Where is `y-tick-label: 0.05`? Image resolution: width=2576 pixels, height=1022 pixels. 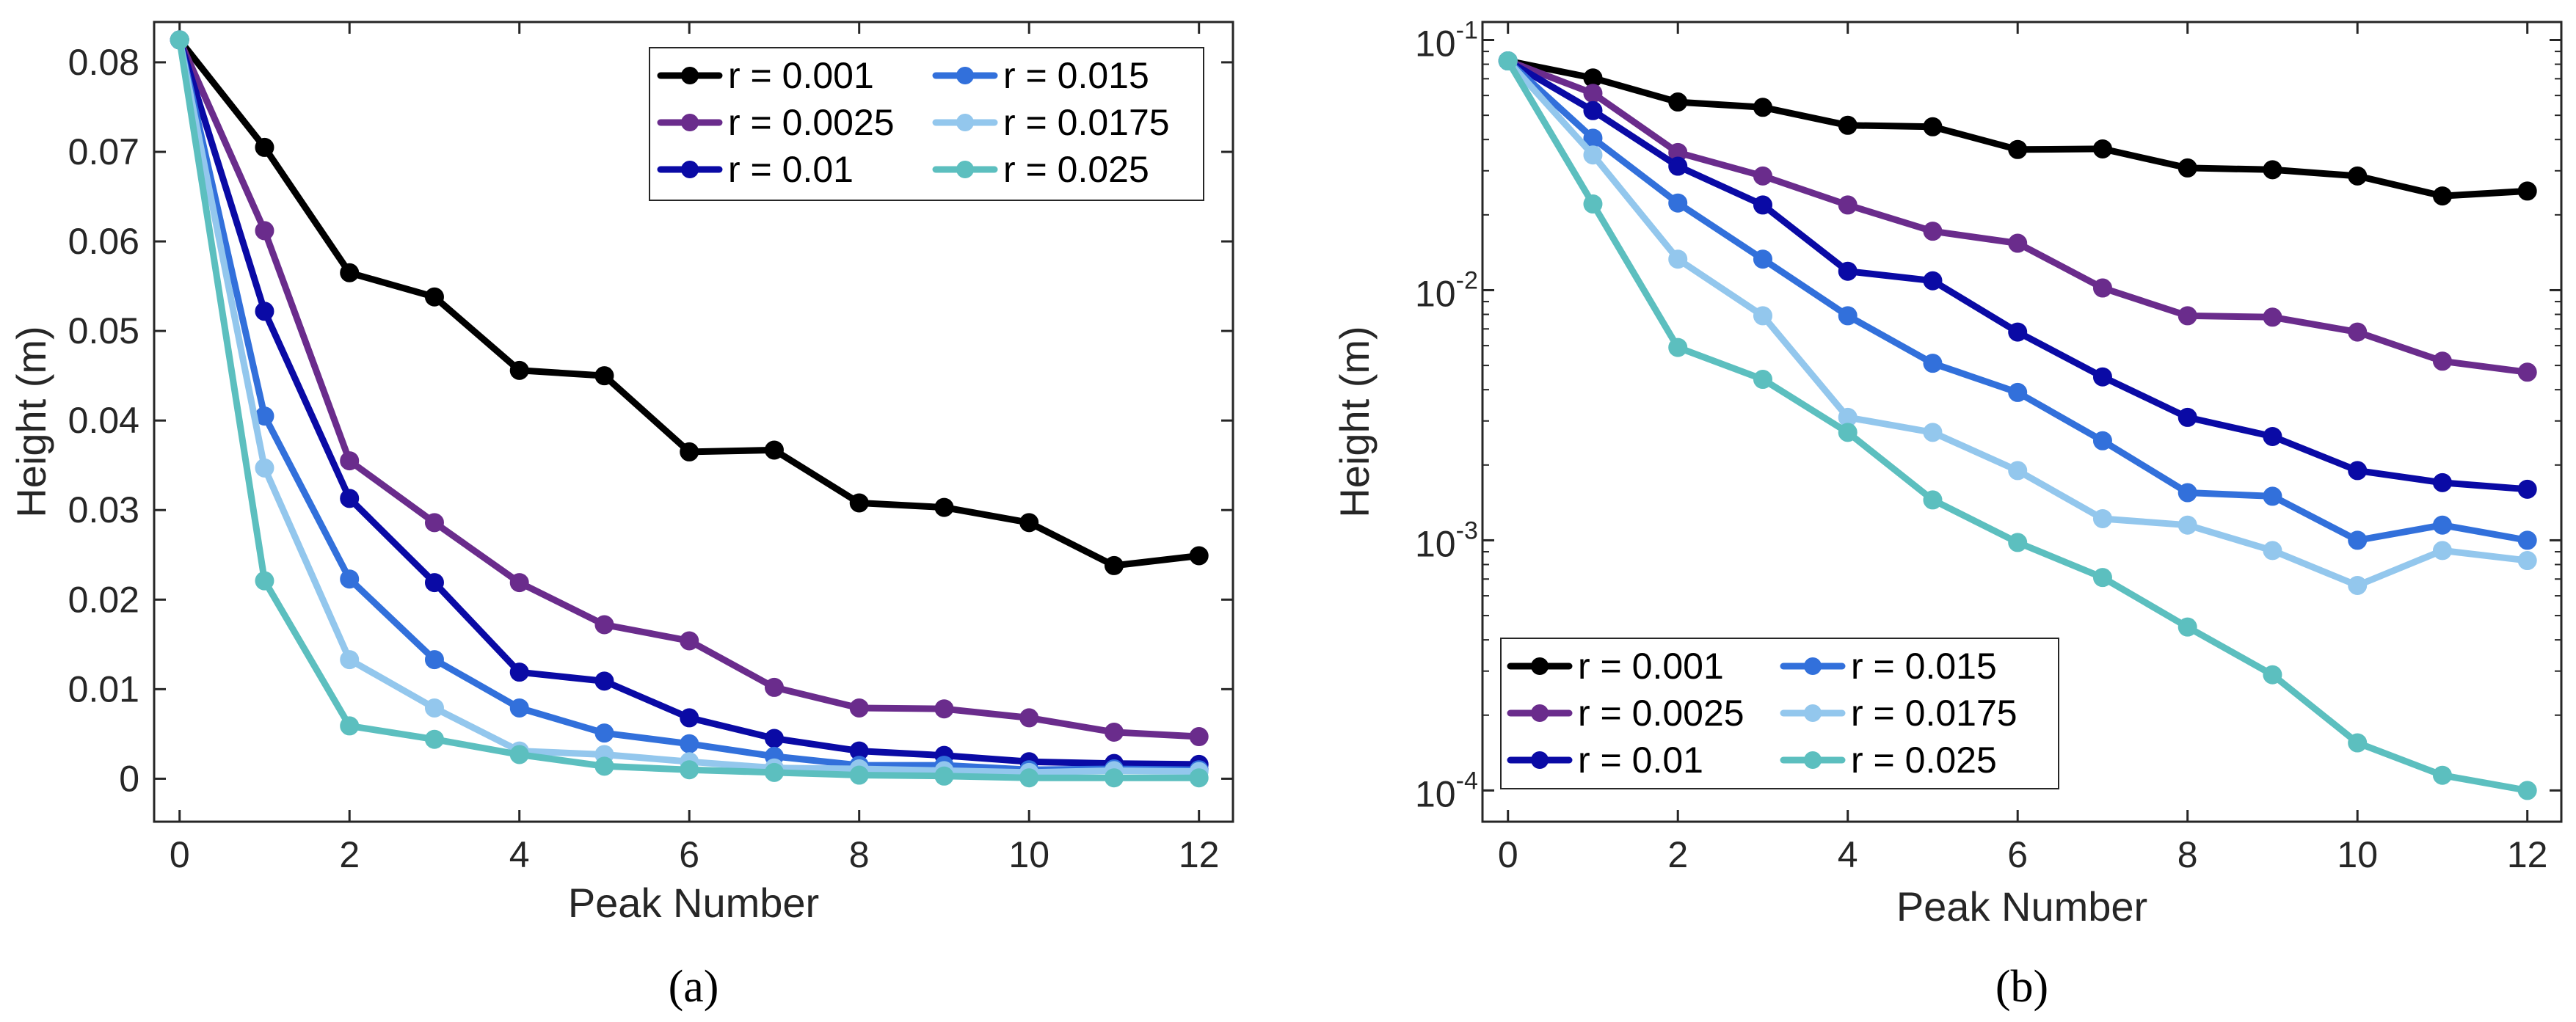 y-tick-label: 0.05 is located at coordinates (103, 330).